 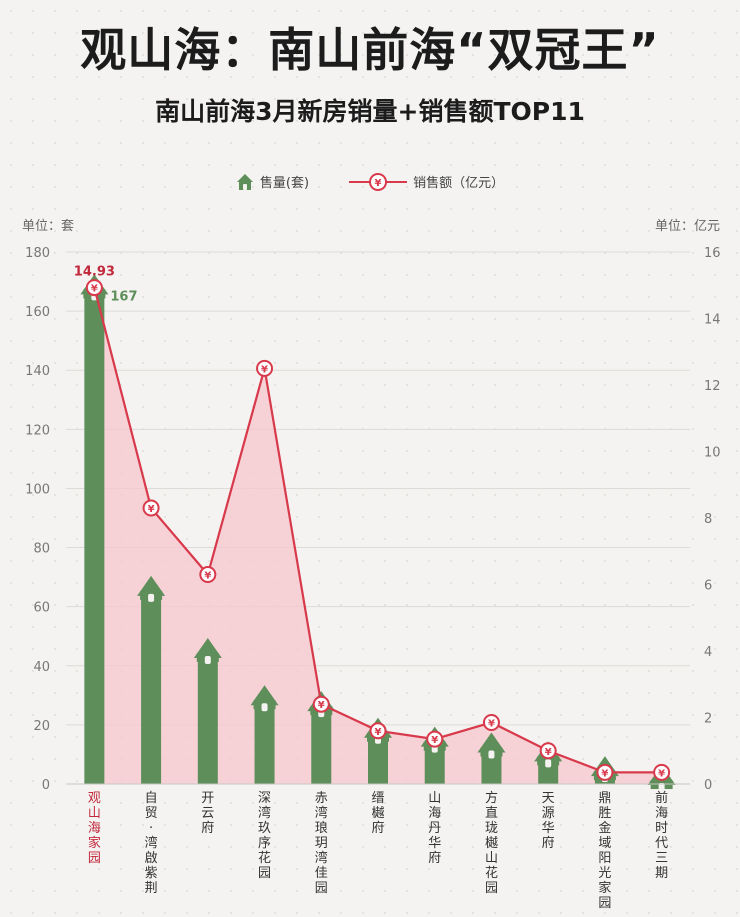 What do you see at coordinates (708, 519) in the screenshot?
I see `y-right-tick-label: 8` at bounding box center [708, 519].